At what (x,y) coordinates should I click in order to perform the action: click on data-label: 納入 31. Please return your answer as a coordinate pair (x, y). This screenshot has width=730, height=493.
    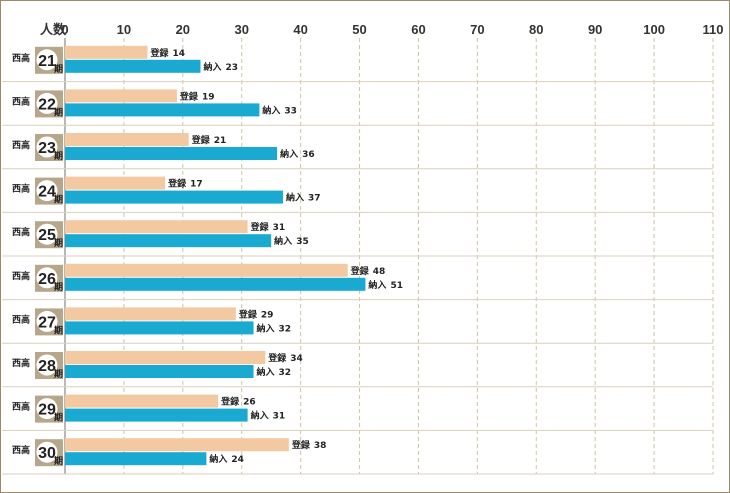
    Looking at the image, I should click on (268, 416).